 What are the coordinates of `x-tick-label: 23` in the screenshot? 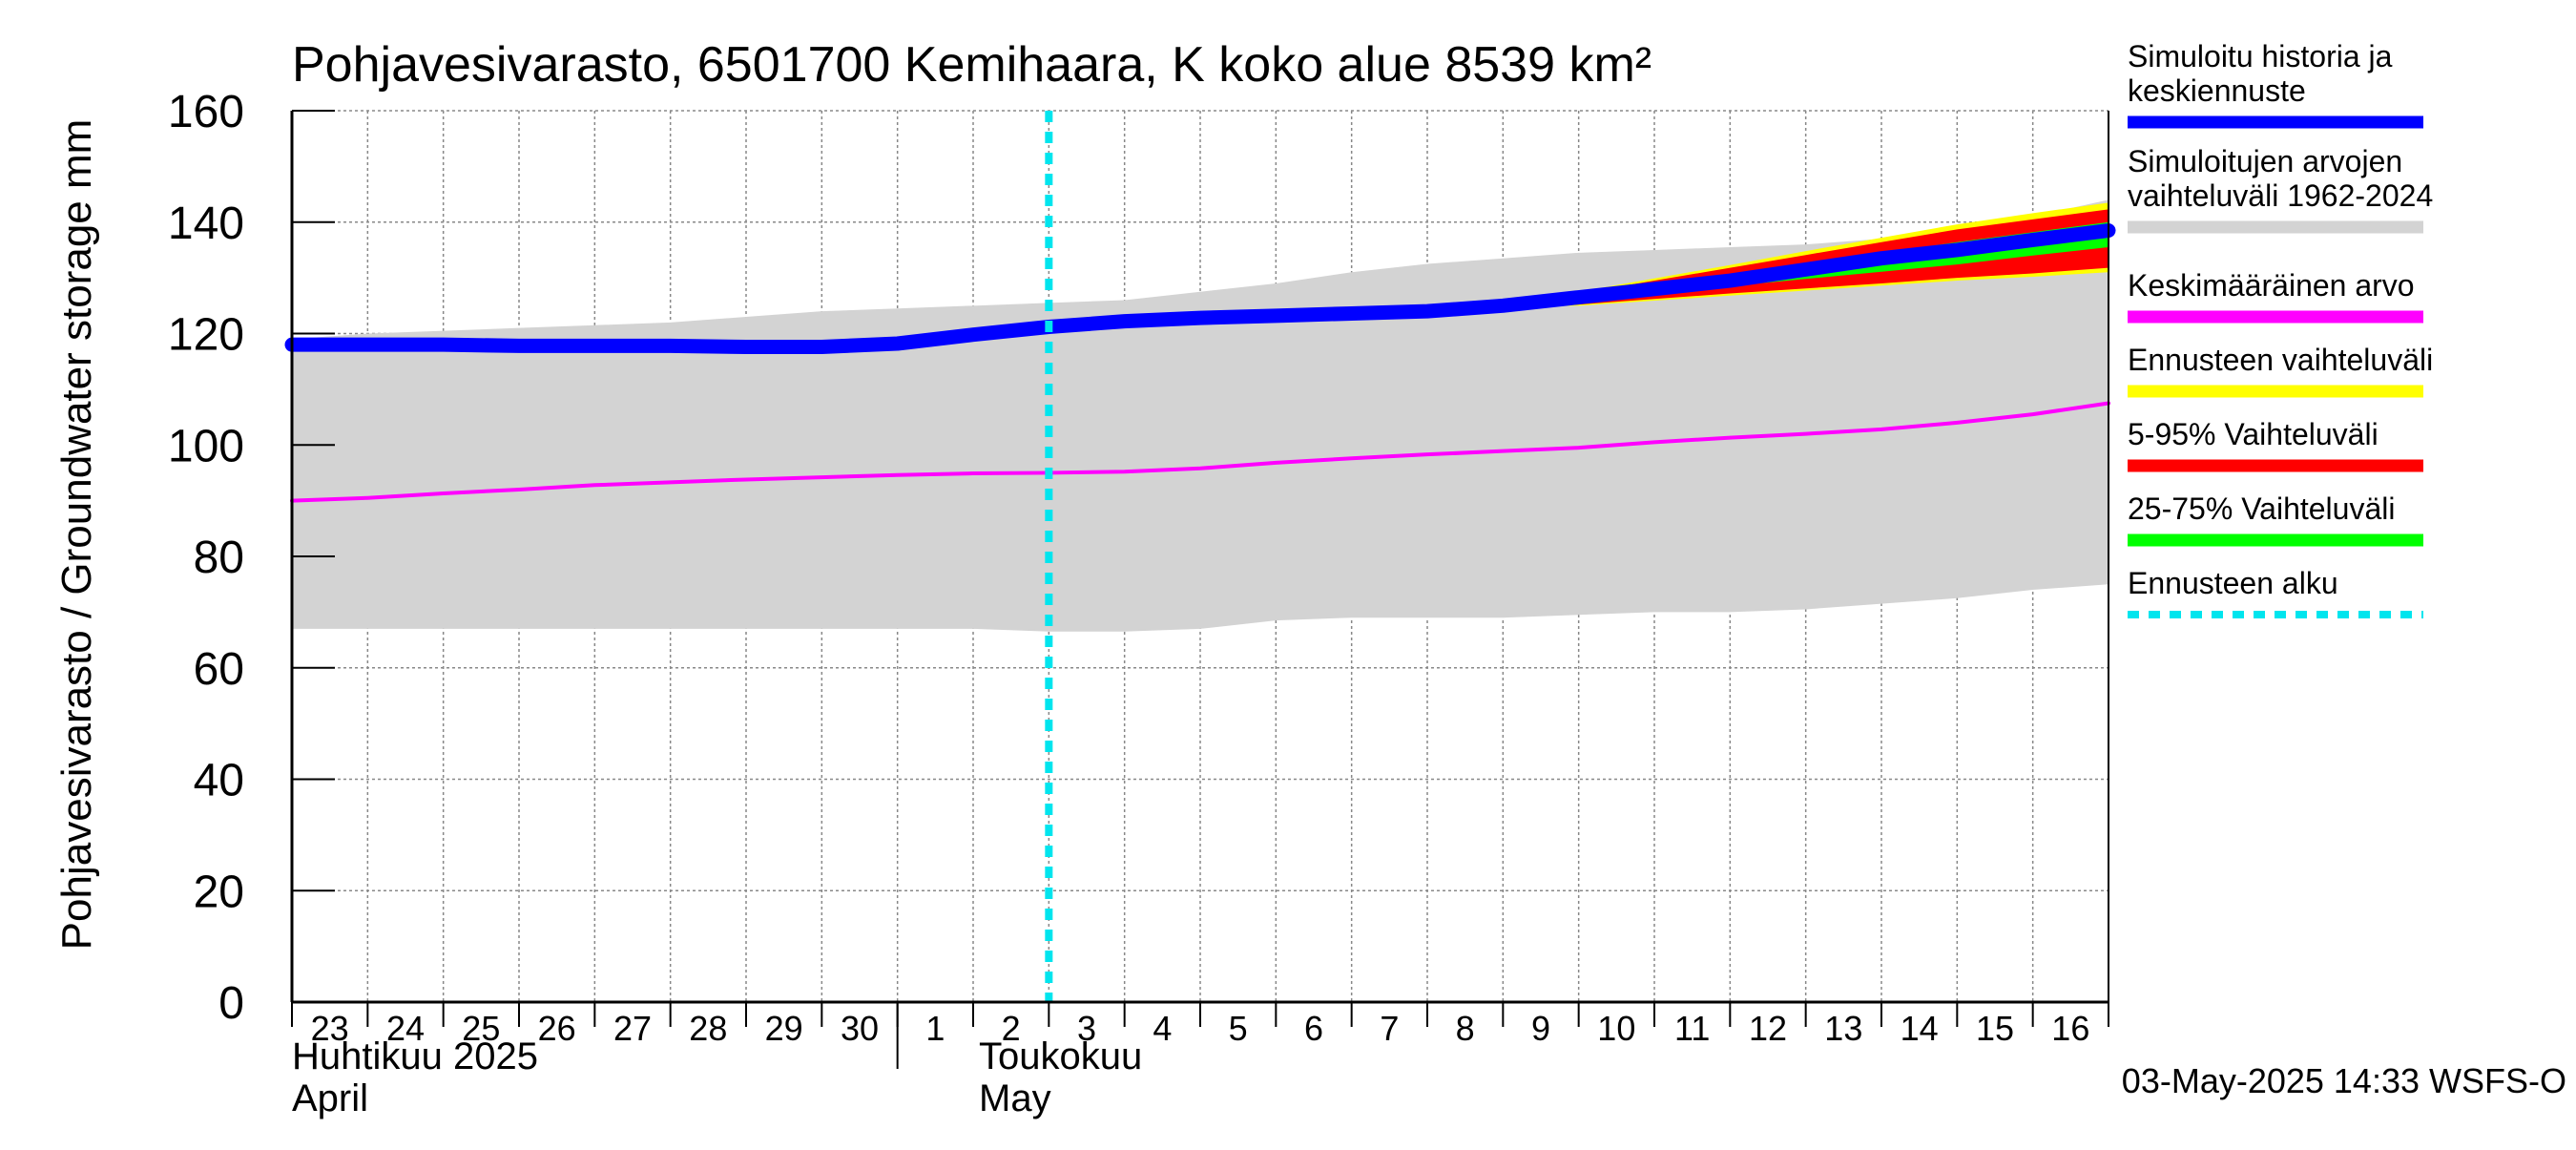 It's located at (330, 1028).